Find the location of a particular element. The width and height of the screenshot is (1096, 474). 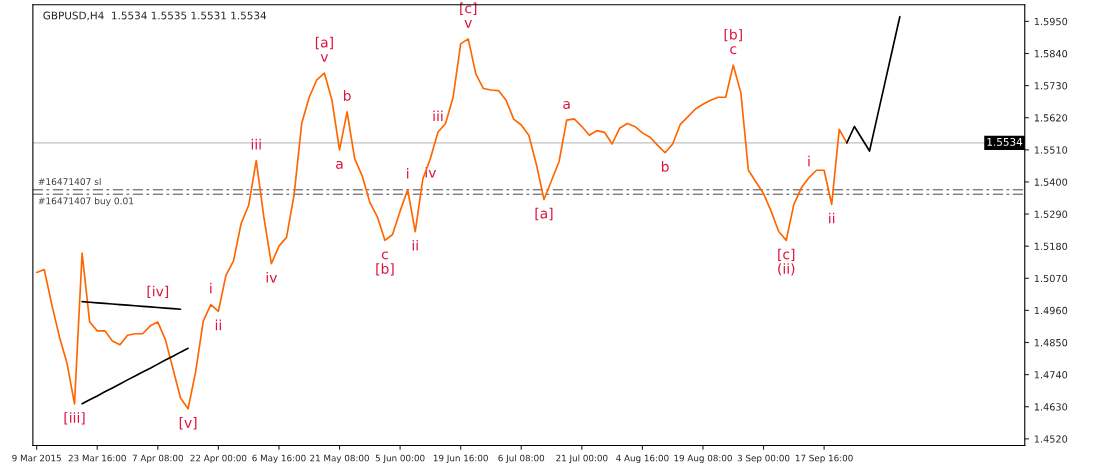

y-tick-label: 1.4850 is located at coordinates (1051, 342).